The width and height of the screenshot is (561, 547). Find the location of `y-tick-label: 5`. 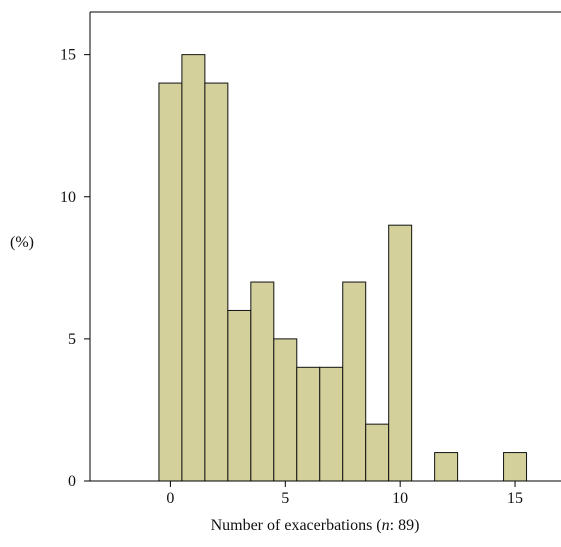

y-tick-label: 5 is located at coordinates (72, 339).